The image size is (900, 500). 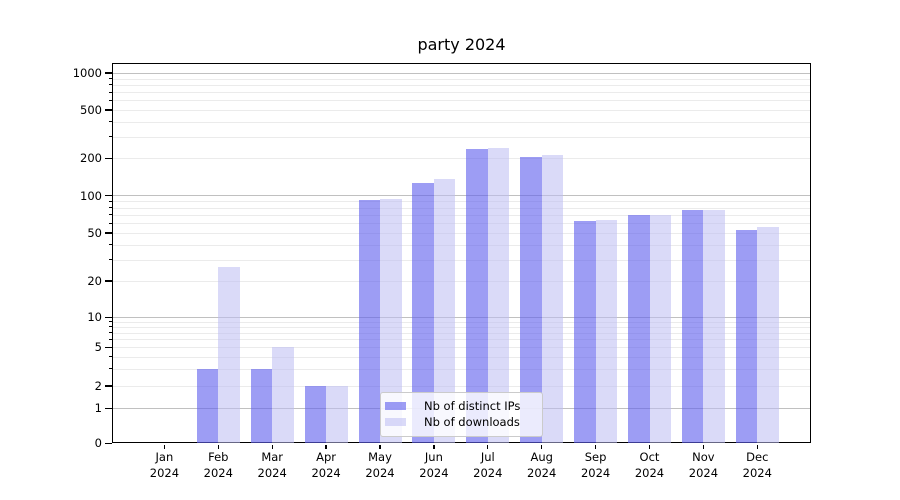 I want to click on y-tick-label: 5, so click(x=98, y=347).